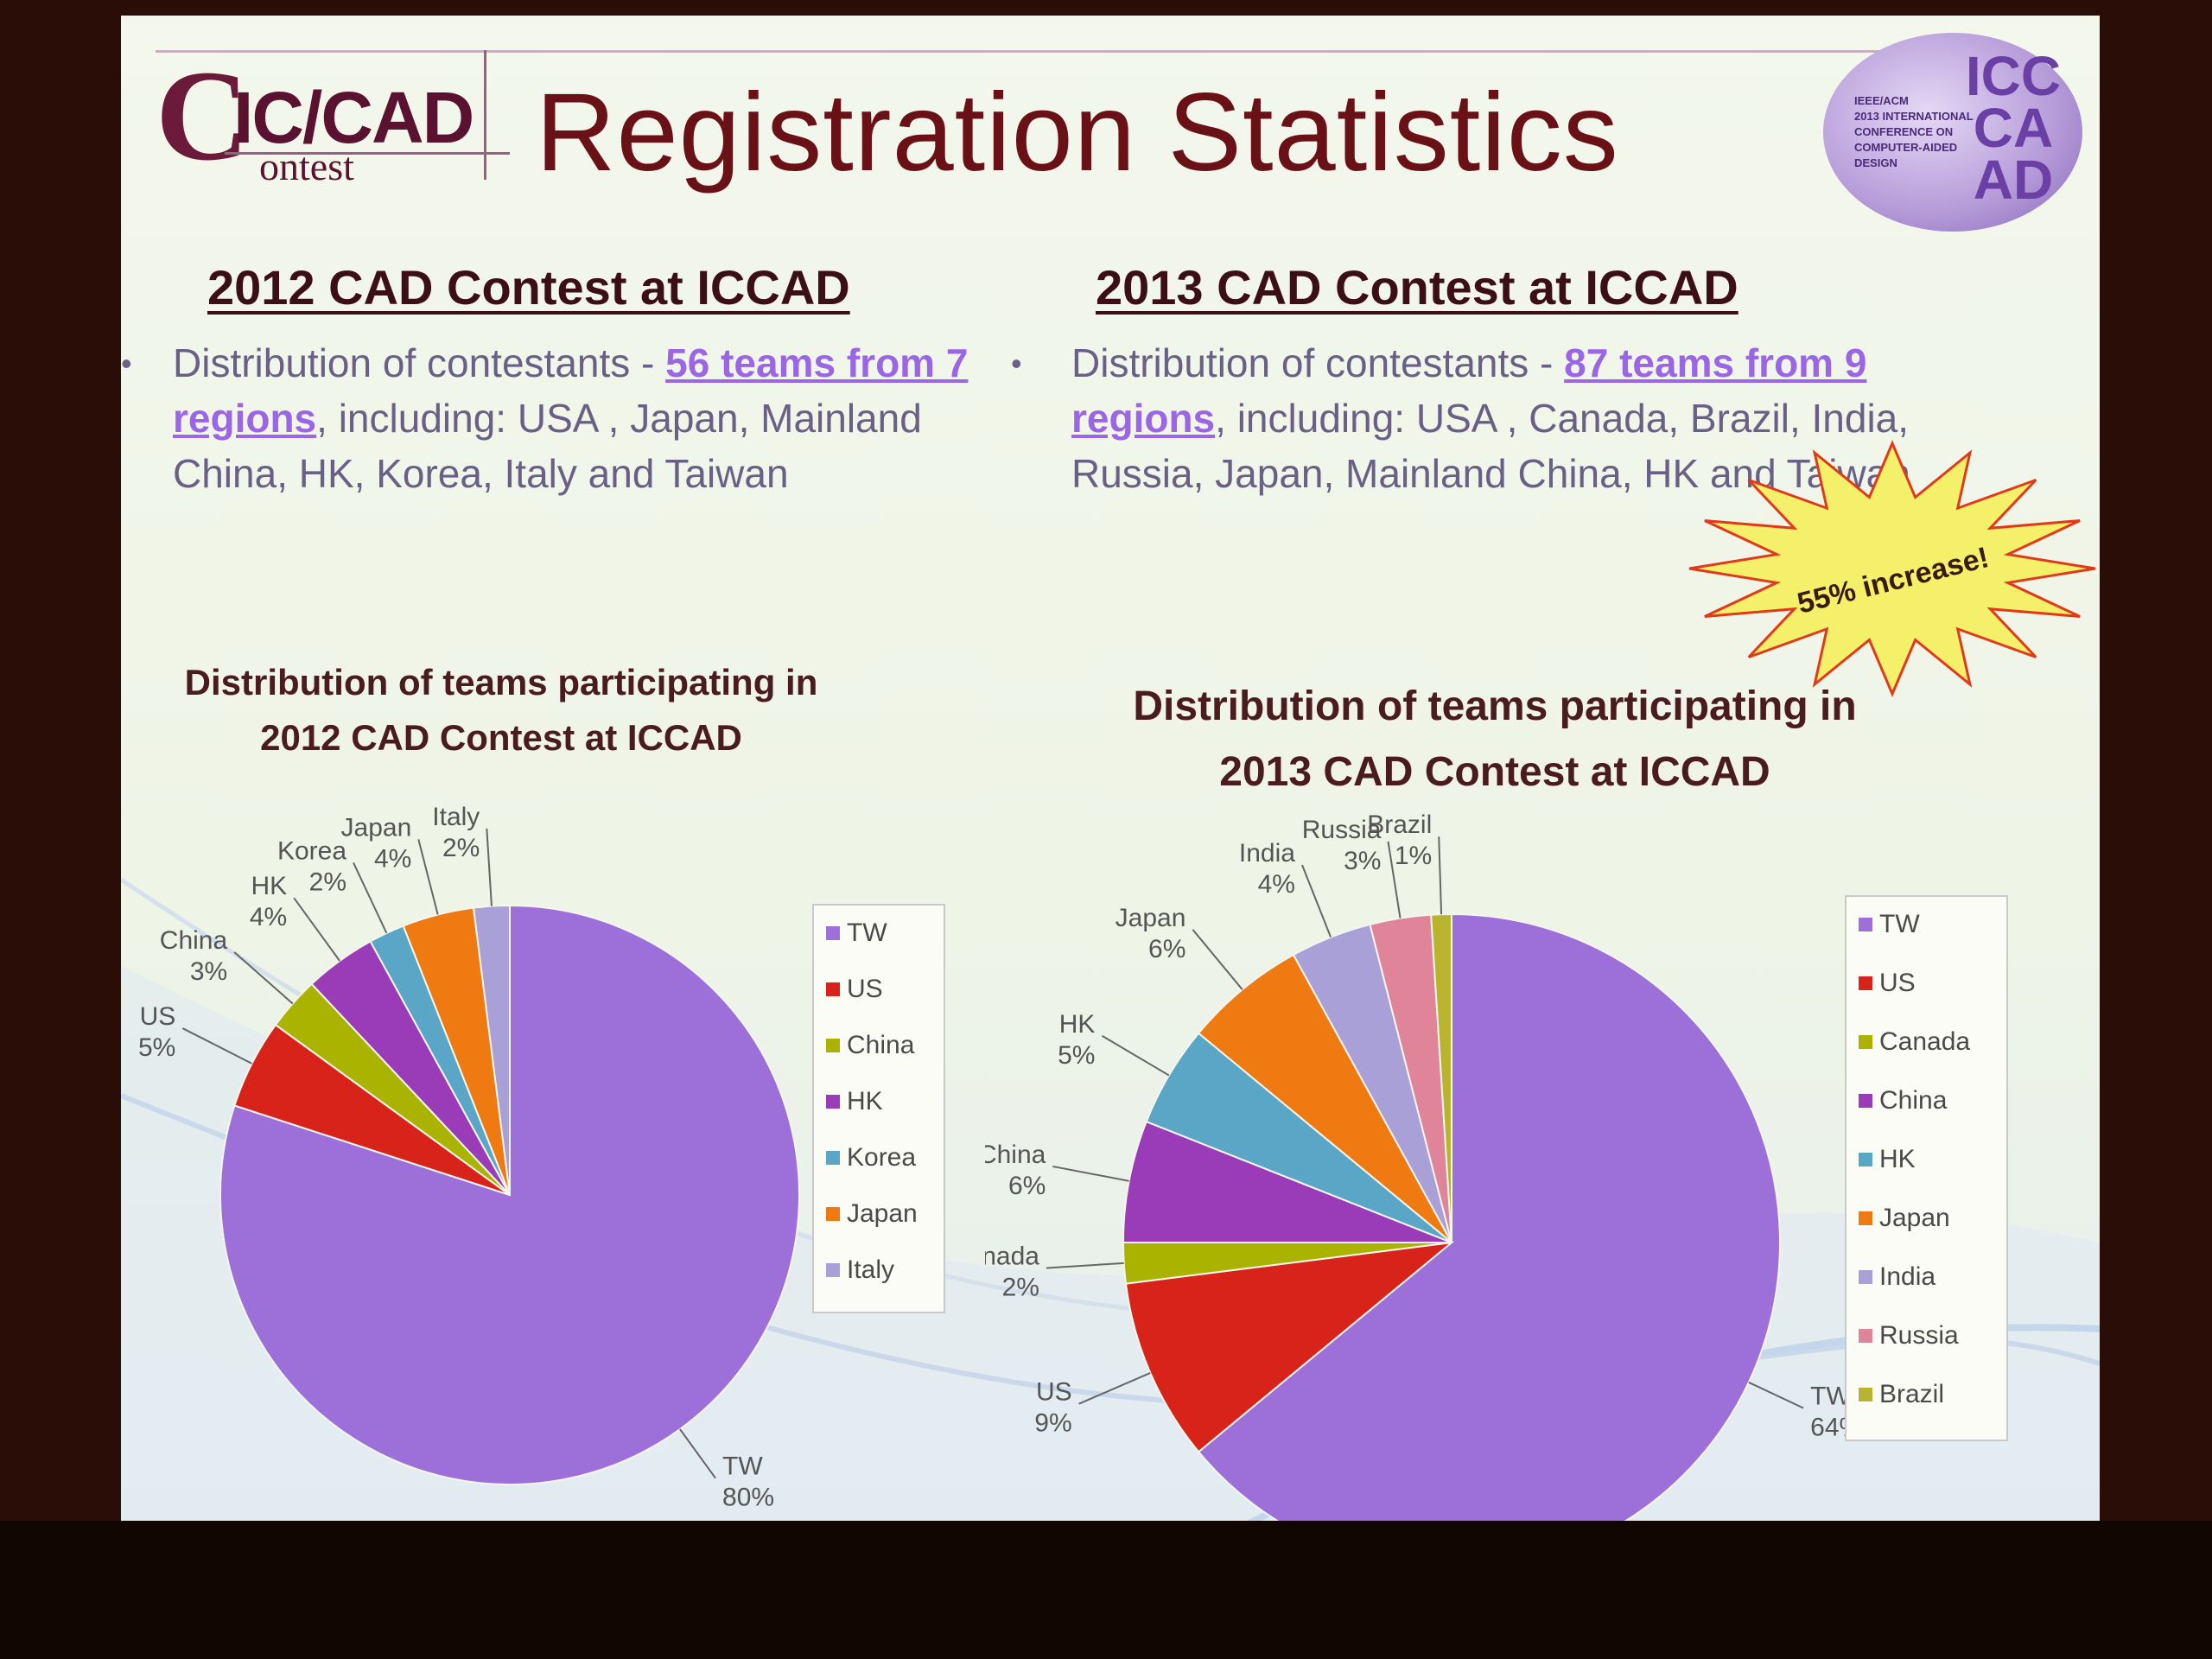 The image size is (2212, 1659). Describe the element at coordinates (1887, 983) in the screenshot. I see `legend-item-us: US` at that location.